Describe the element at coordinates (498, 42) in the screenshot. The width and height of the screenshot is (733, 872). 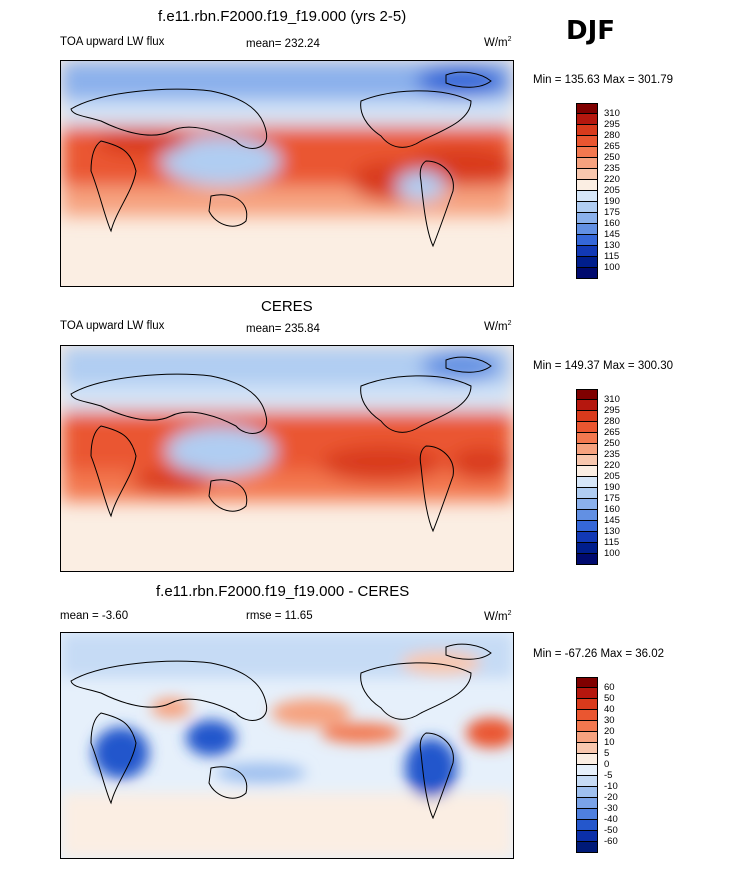
I see `panel1-units: W/m2` at that location.